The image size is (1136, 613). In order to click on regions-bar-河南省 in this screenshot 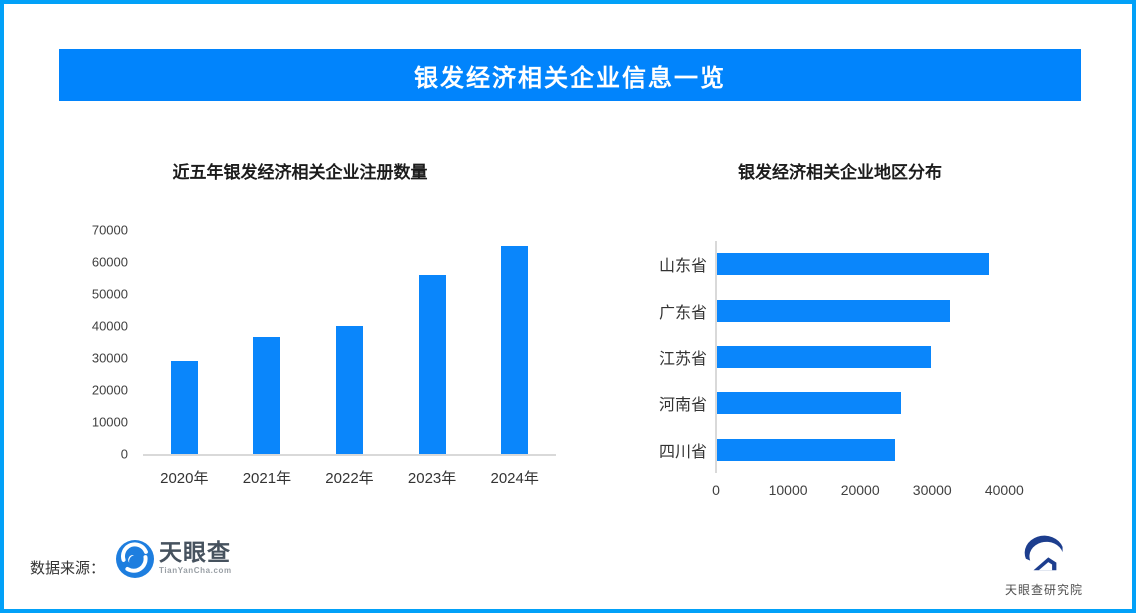, I will do `click(809, 403)`.